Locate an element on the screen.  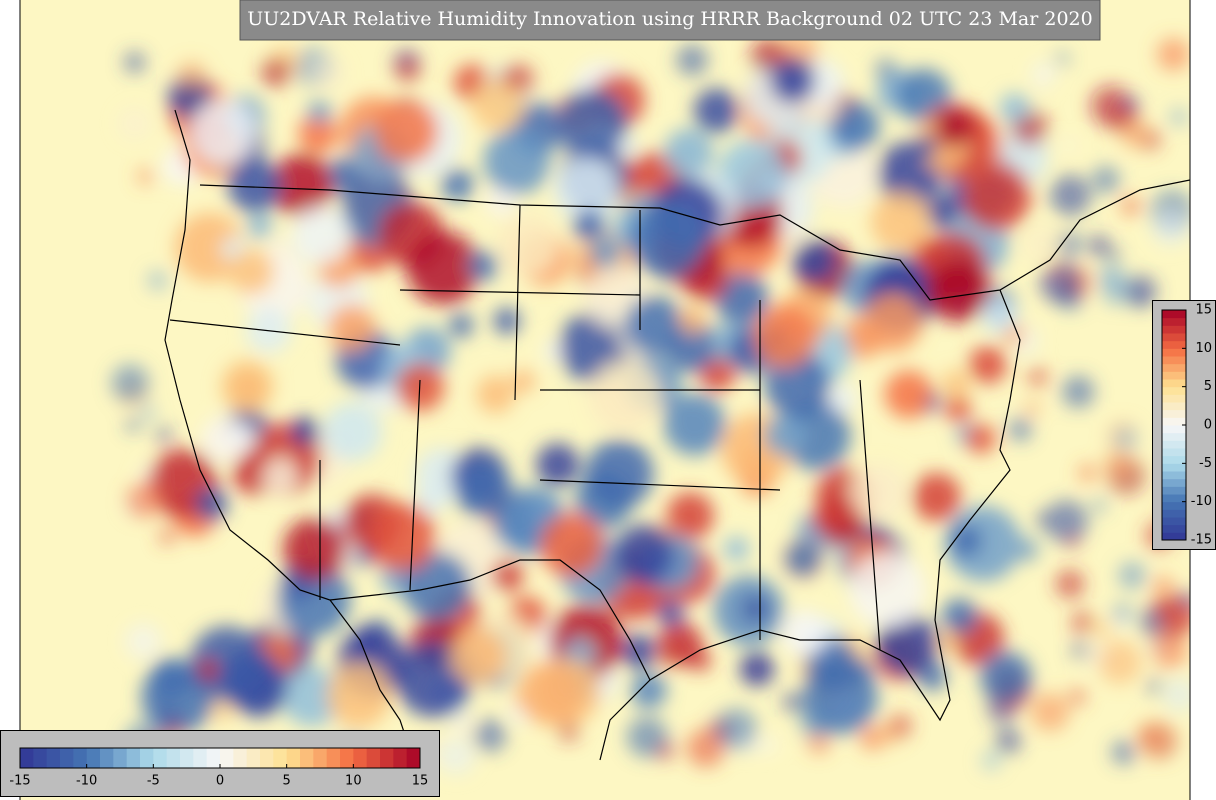
border is located at coordinates (694, 240).